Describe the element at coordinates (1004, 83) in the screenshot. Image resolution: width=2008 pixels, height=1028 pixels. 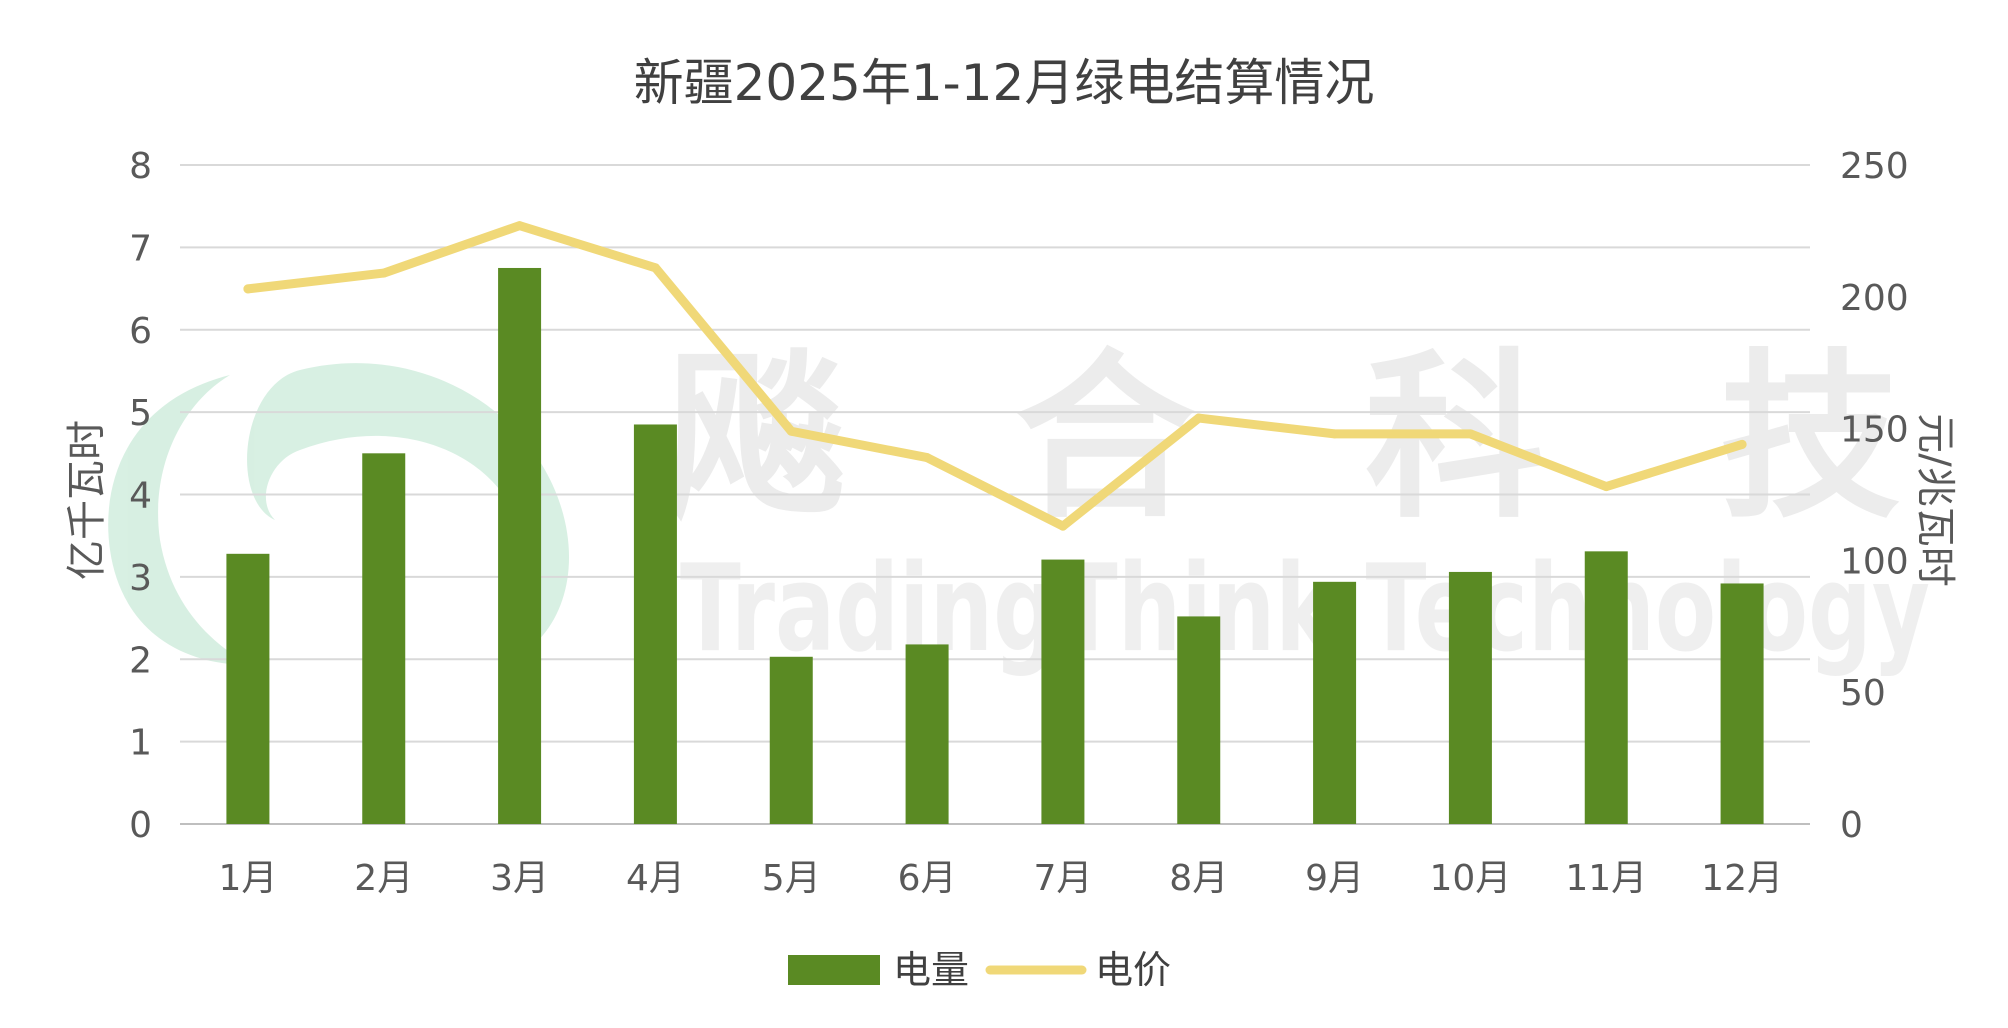
I see `chart-title: 新疆2025年1-12月绿电结算情况` at that location.